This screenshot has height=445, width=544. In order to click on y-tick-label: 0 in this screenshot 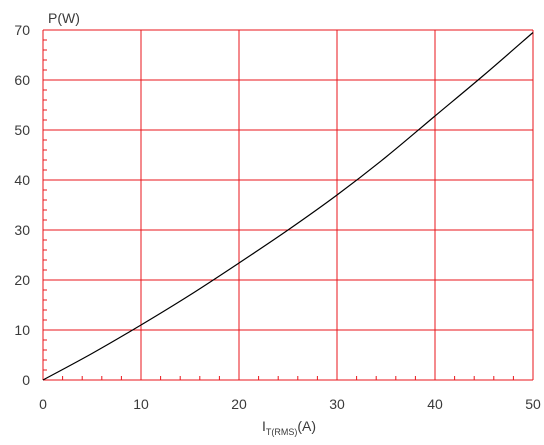, I will do `click(26, 380)`.